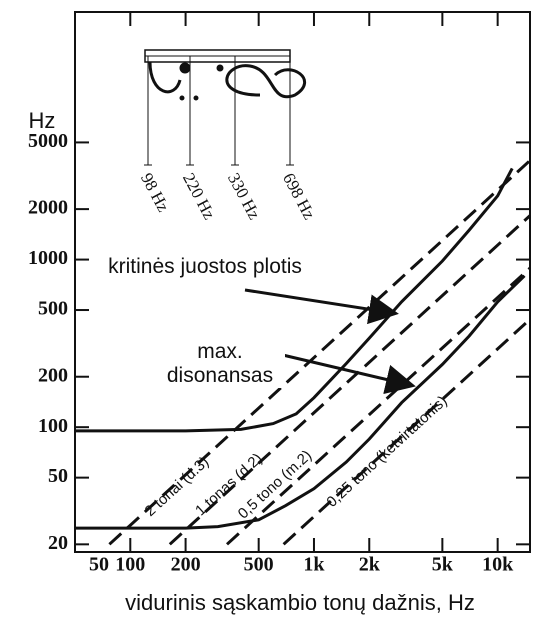  Describe the element at coordinates (314, 565) in the screenshot. I see `x-tick-label: 1k` at that location.